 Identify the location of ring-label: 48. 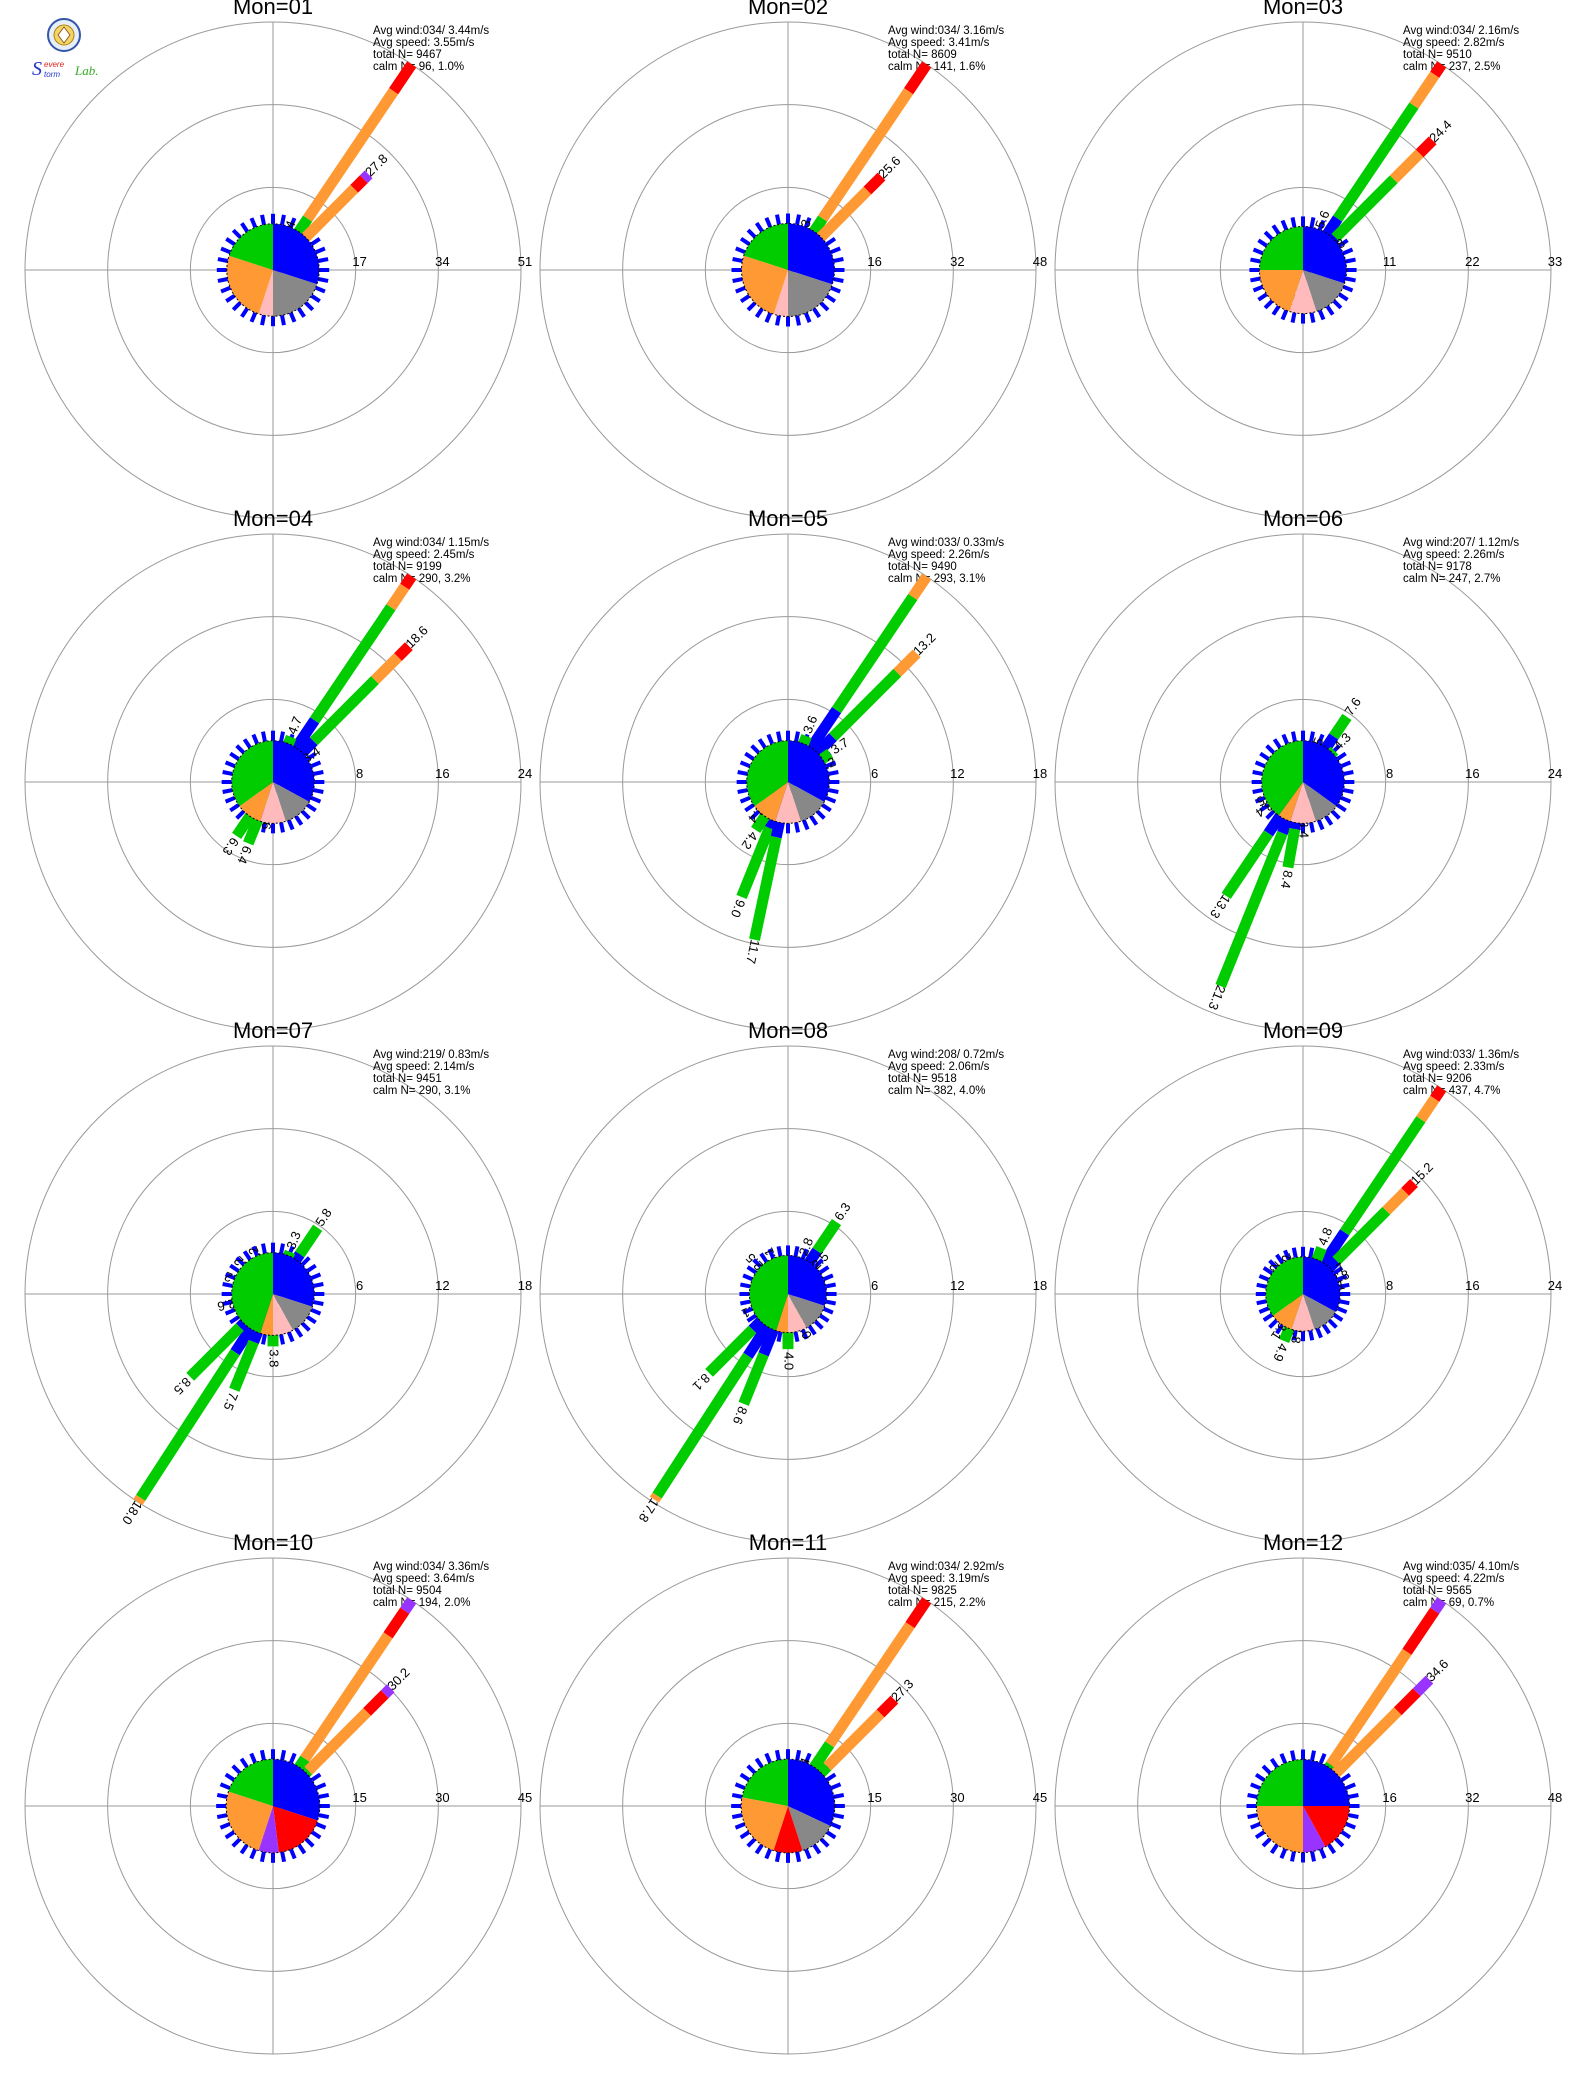
(1040, 261).